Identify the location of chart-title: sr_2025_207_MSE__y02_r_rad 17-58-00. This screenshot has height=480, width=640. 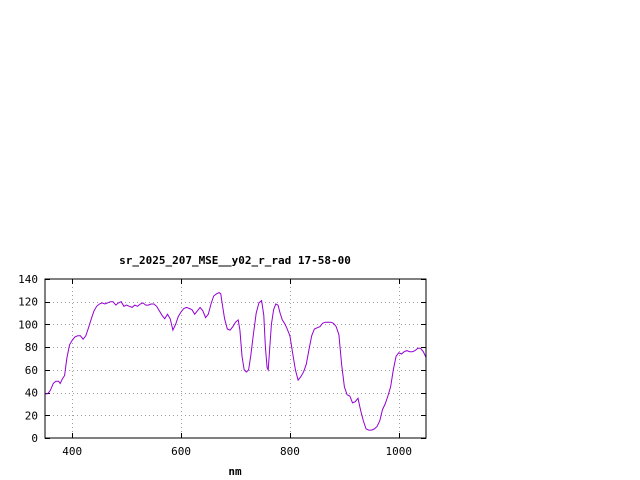
(235, 260).